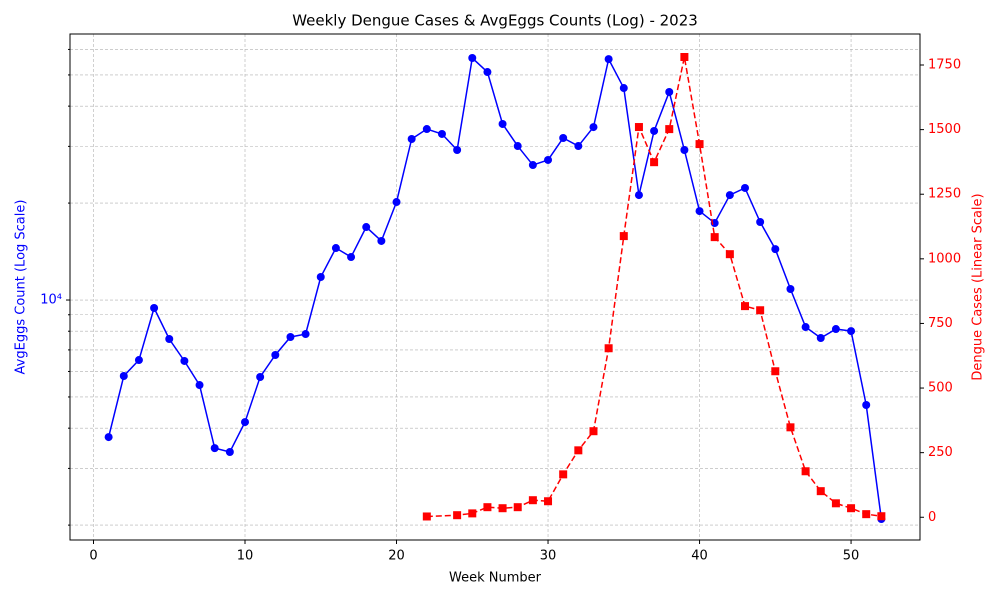 The width and height of the screenshot is (1000, 604). What do you see at coordinates (93, 556) in the screenshot?
I see `x-tick-label: 0` at bounding box center [93, 556].